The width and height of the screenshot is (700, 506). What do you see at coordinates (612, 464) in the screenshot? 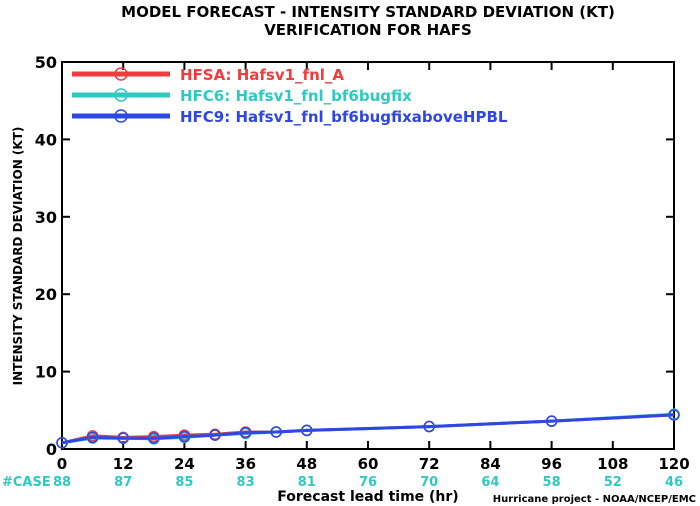
I see `x-tick-label: 108` at bounding box center [612, 464].